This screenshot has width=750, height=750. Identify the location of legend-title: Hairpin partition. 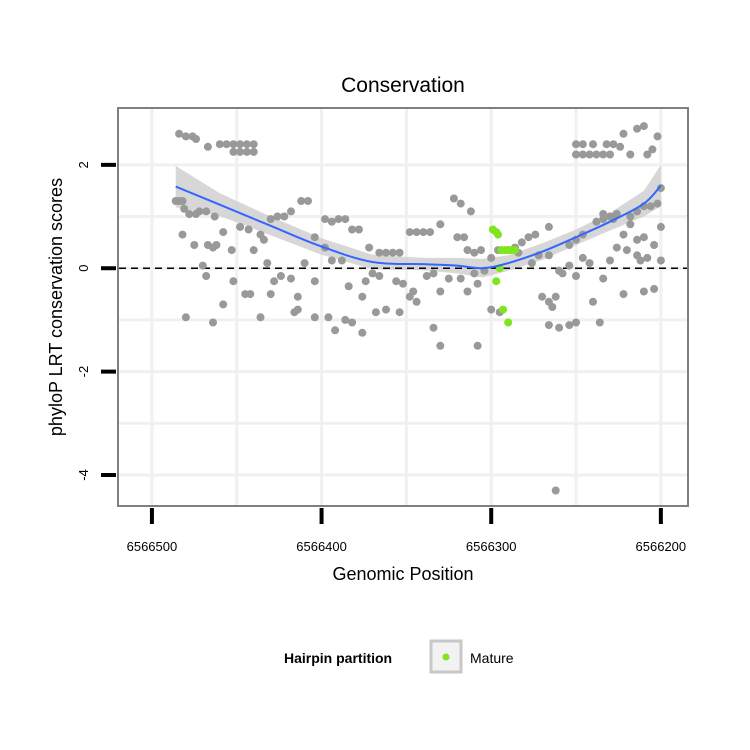
(338, 658).